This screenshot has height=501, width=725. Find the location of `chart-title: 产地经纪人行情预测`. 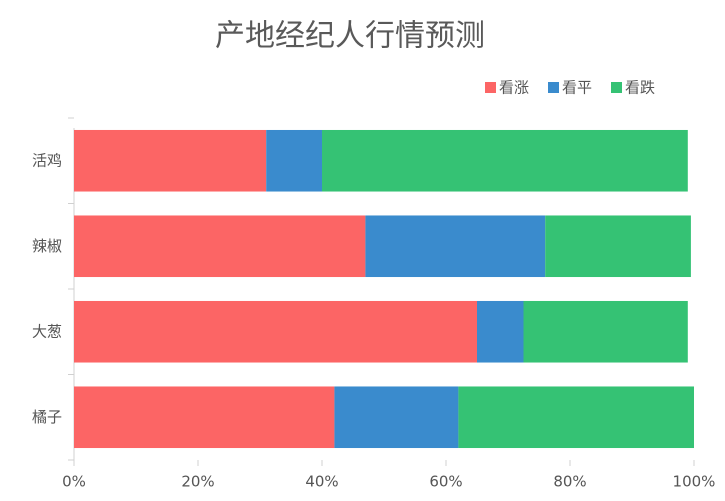

chart-title: 产地经纪人行情预测 is located at coordinates (350, 36).